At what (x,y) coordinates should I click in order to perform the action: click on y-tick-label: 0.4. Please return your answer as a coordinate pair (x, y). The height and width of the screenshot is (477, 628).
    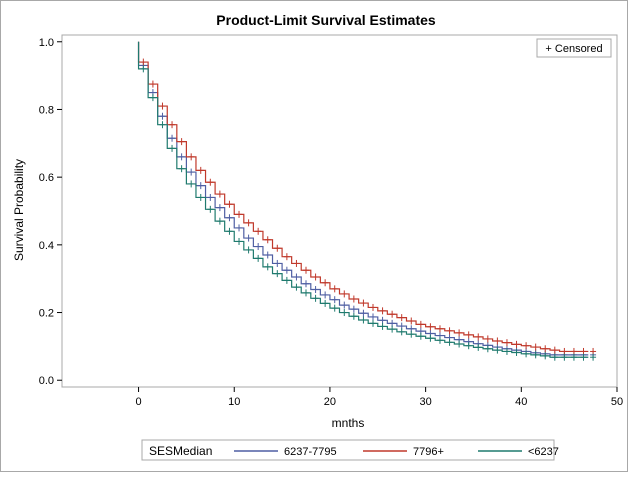
    Looking at the image, I should click on (46, 246).